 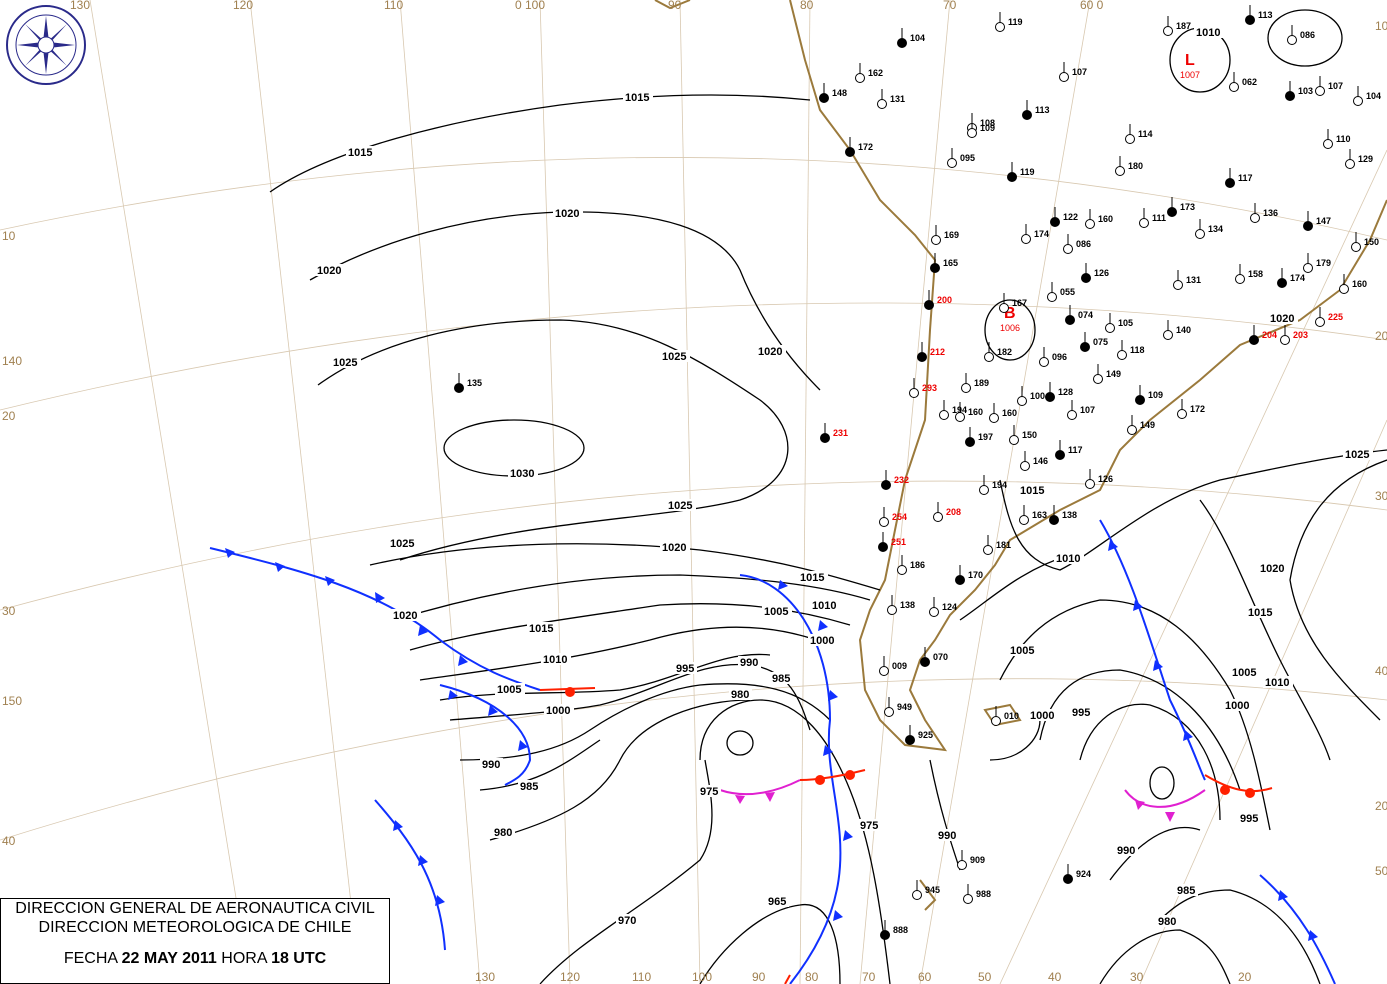 I want to click on station-plot: 131, so click(x=1187, y=280).